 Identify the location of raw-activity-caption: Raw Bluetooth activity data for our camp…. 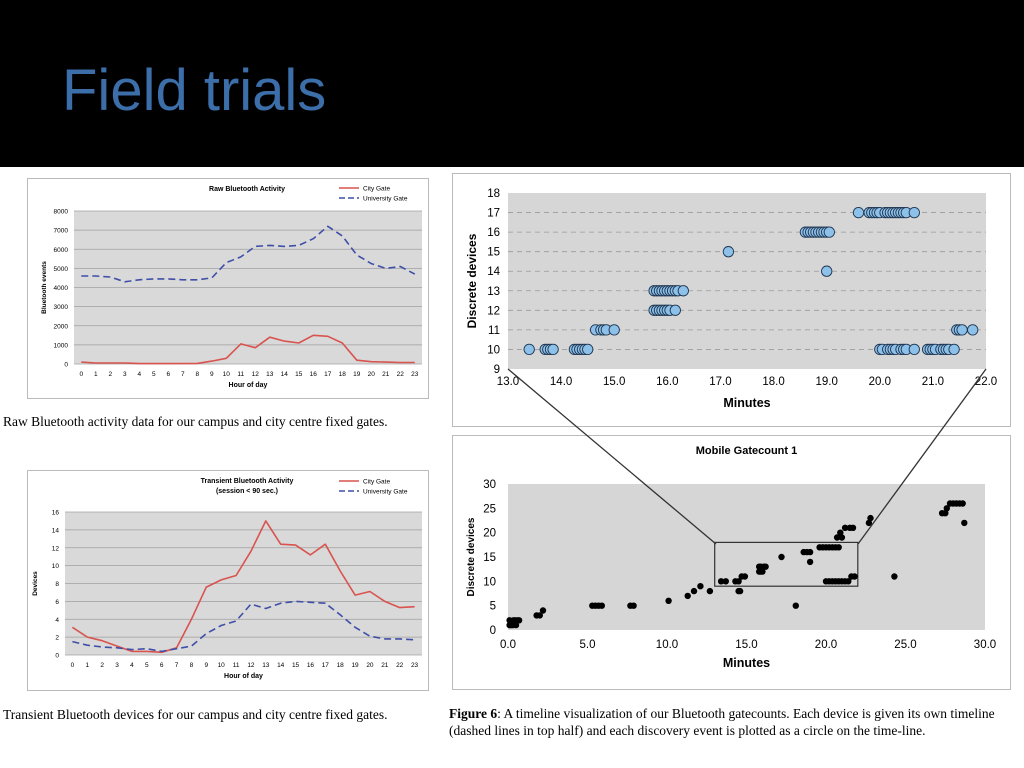
(195, 421).